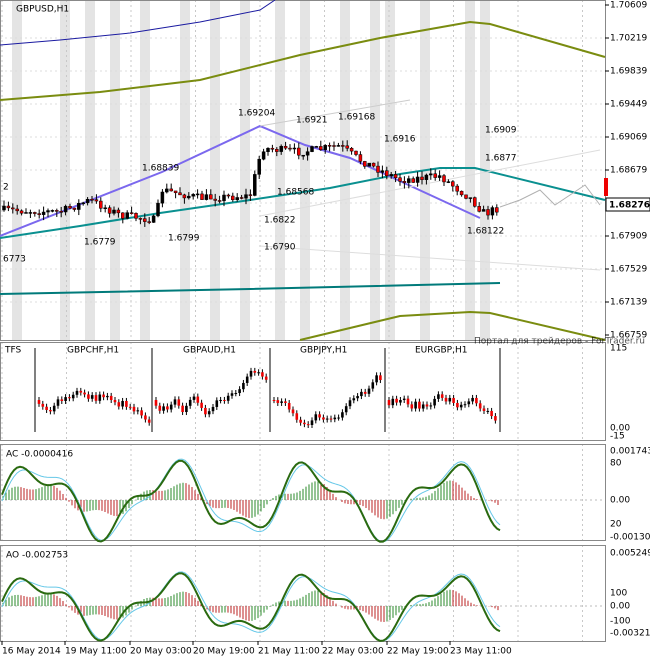 This screenshot has height=660, width=650. What do you see at coordinates (481, 652) in the screenshot?
I see `time-axis-label: 23 May 11:00` at bounding box center [481, 652].